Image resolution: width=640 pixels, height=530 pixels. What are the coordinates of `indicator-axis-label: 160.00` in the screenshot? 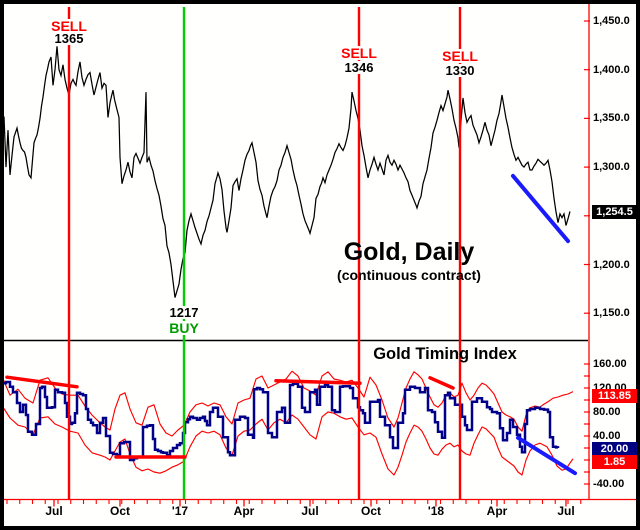 It's located at (610, 364).